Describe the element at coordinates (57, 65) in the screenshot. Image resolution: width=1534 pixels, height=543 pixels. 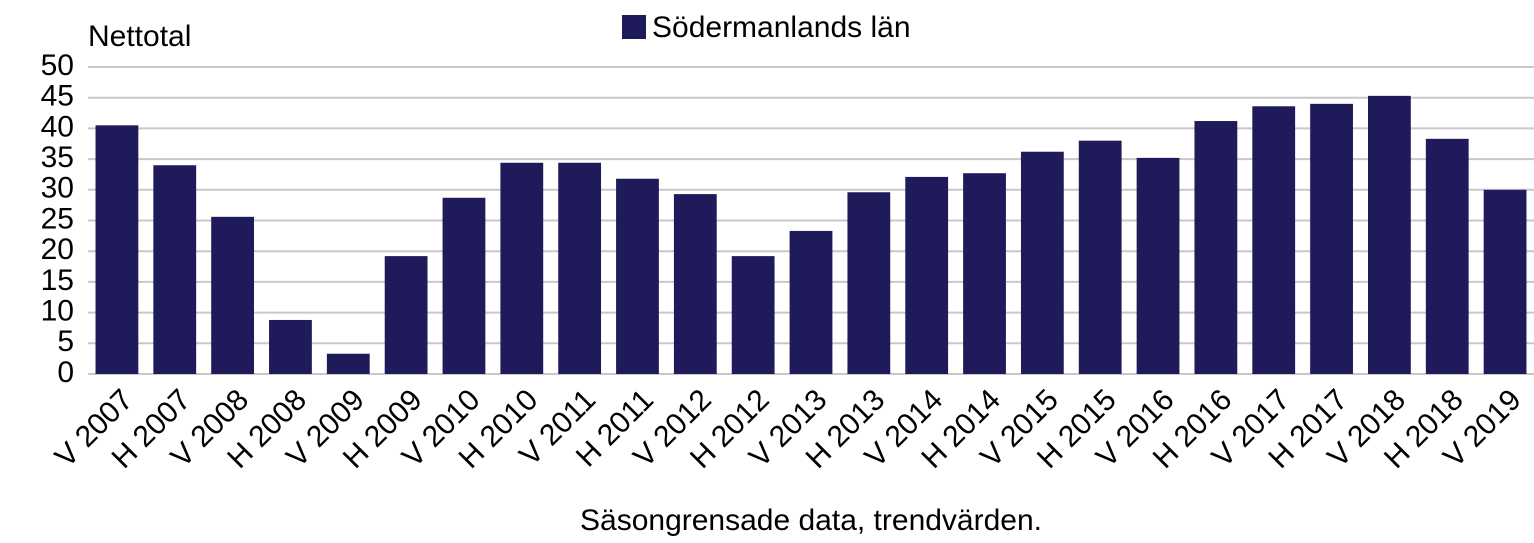
I see `y-tick-label: 50` at that location.